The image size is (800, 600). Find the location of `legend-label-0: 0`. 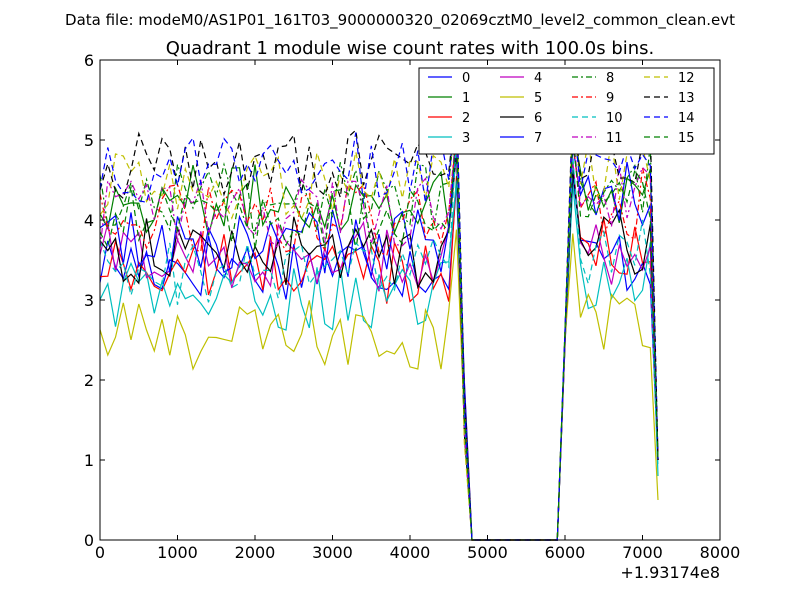

legend-label-0: 0 is located at coordinates (466, 78).